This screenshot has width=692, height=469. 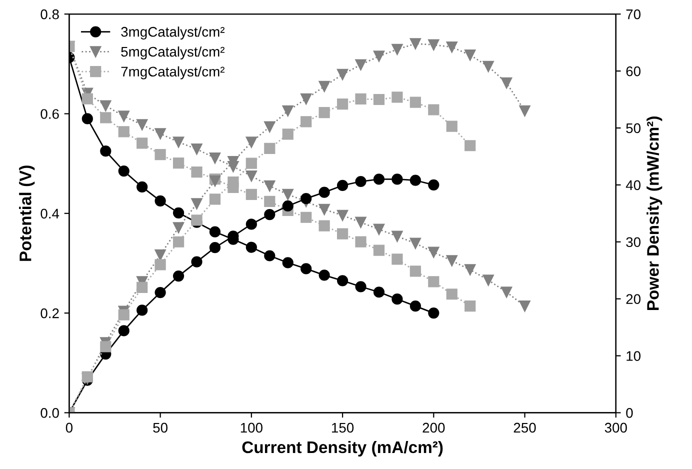 What do you see at coordinates (343, 427) in the screenshot?
I see `x-tick-label: 150` at bounding box center [343, 427].